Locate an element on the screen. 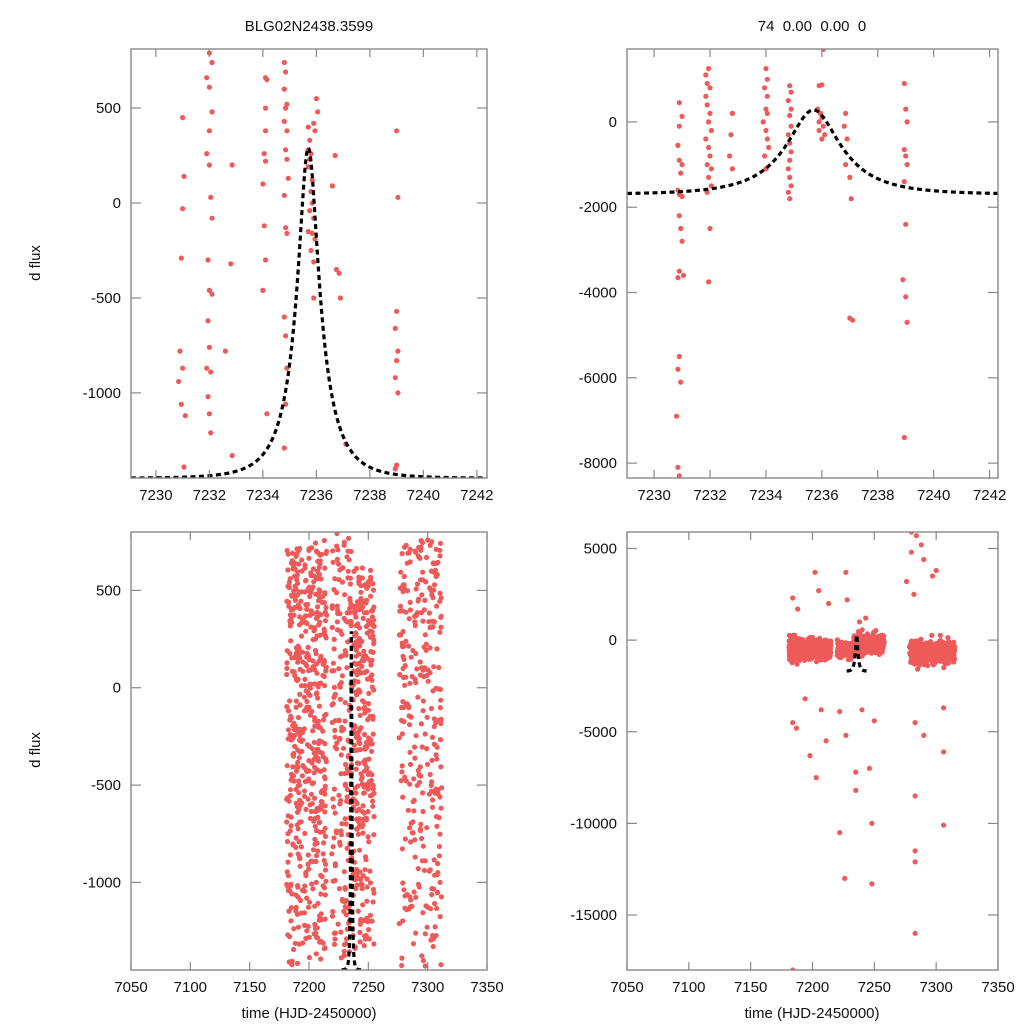 The width and height of the screenshot is (1024, 1024). x-tick-label: 7240 is located at coordinates (933, 495).